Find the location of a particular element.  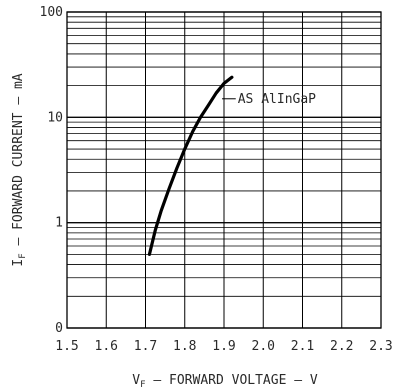

x-tick-labels: 1.5 1.6 1.7 1.8 1.9 2.0 2.1 2.2 2.3 is located at coordinates (223, 346).